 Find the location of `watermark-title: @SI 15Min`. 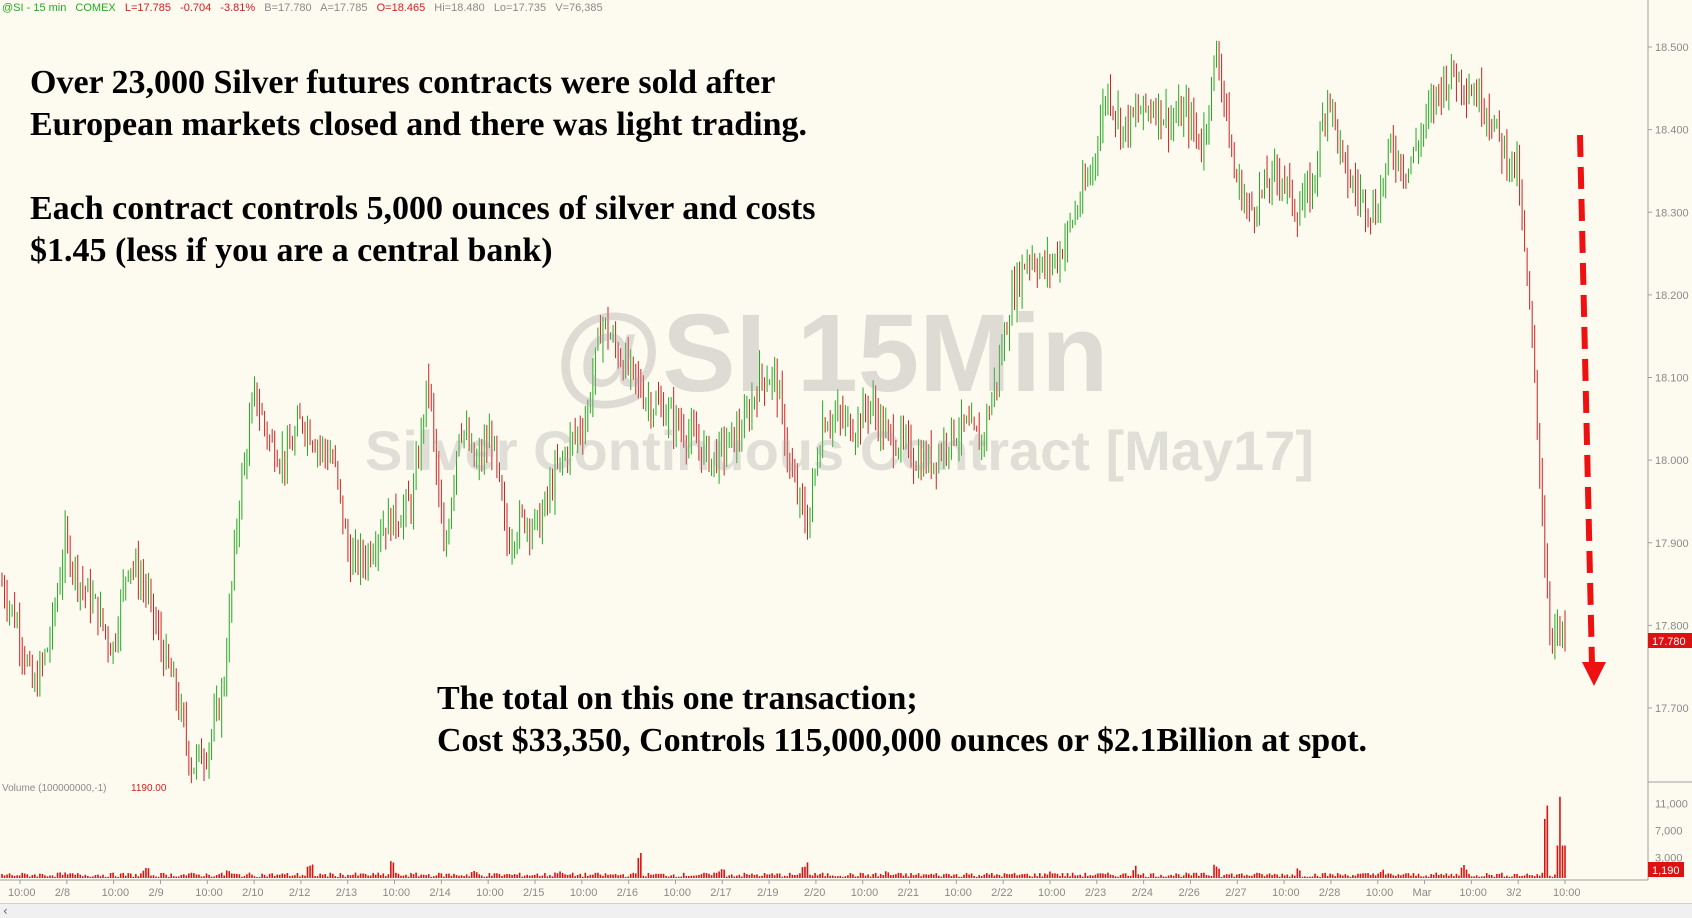

watermark-title: @SI 15Min is located at coordinates (832, 353).